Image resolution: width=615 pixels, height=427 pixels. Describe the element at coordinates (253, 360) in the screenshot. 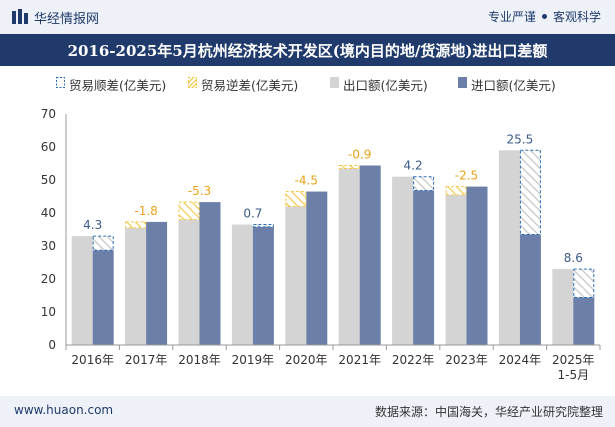

I see `x-tick-label: 2019年` at that location.